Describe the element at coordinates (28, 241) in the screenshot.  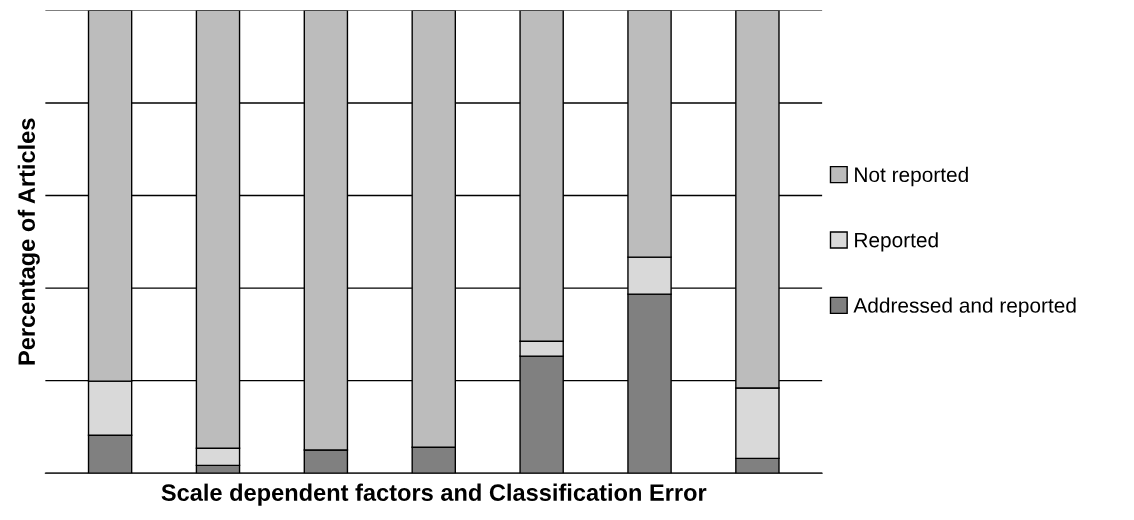
I see `y-axis-title: Percentage of Articles` at that location.